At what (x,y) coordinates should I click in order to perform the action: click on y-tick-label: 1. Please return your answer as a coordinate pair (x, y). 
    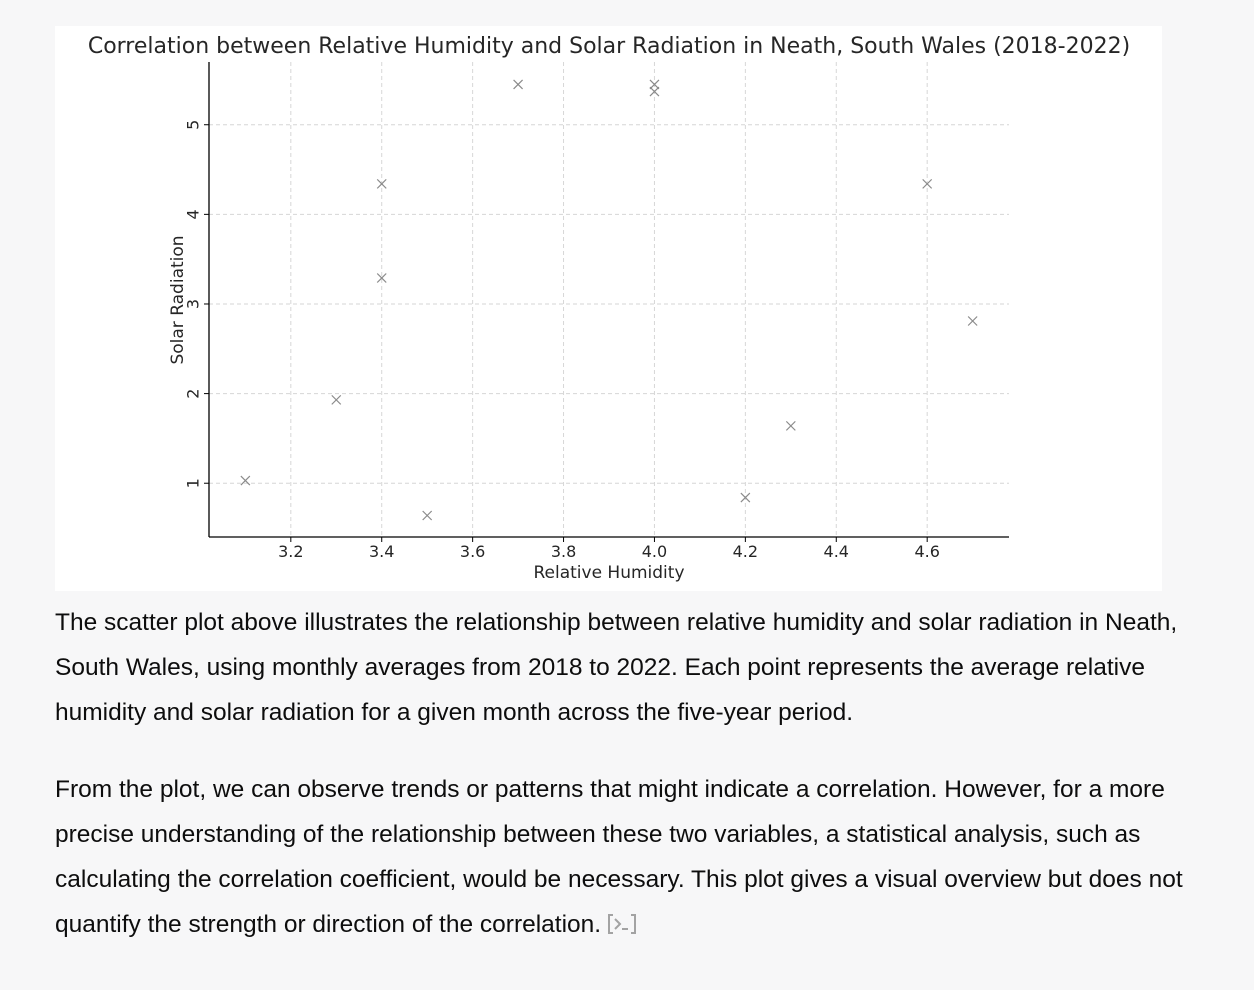
    Looking at the image, I should click on (193, 483).